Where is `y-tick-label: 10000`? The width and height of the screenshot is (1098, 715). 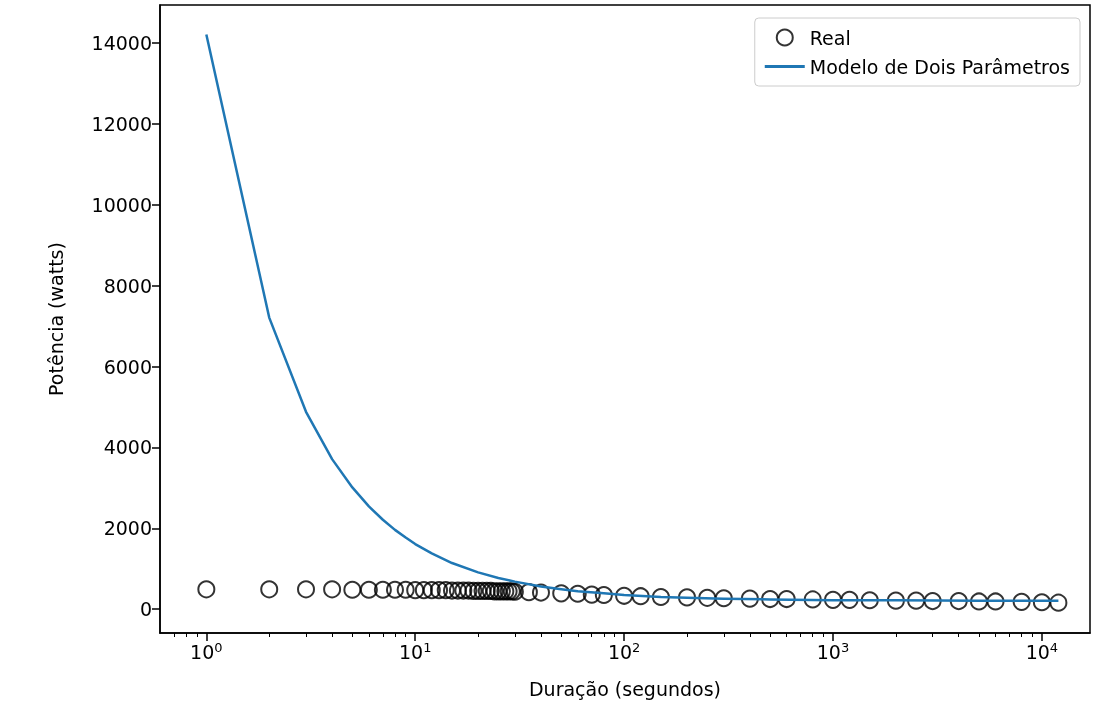 y-tick-label: 10000 is located at coordinates (121, 204).